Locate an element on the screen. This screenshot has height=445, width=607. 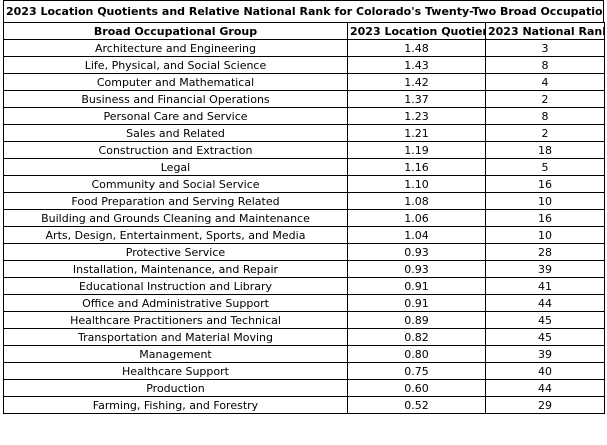
cell-location-quotient: 0.82 is located at coordinates (416, 337).